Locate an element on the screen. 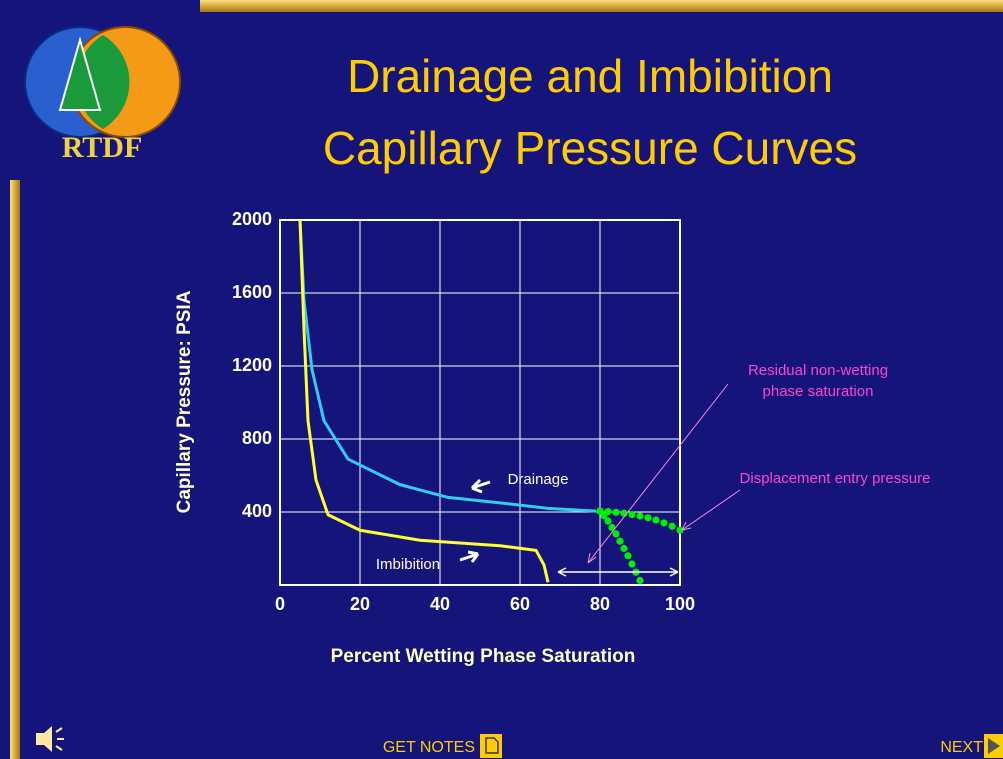 The image size is (1003, 759). notes-button: GET NOTES is located at coordinates (442, 746).